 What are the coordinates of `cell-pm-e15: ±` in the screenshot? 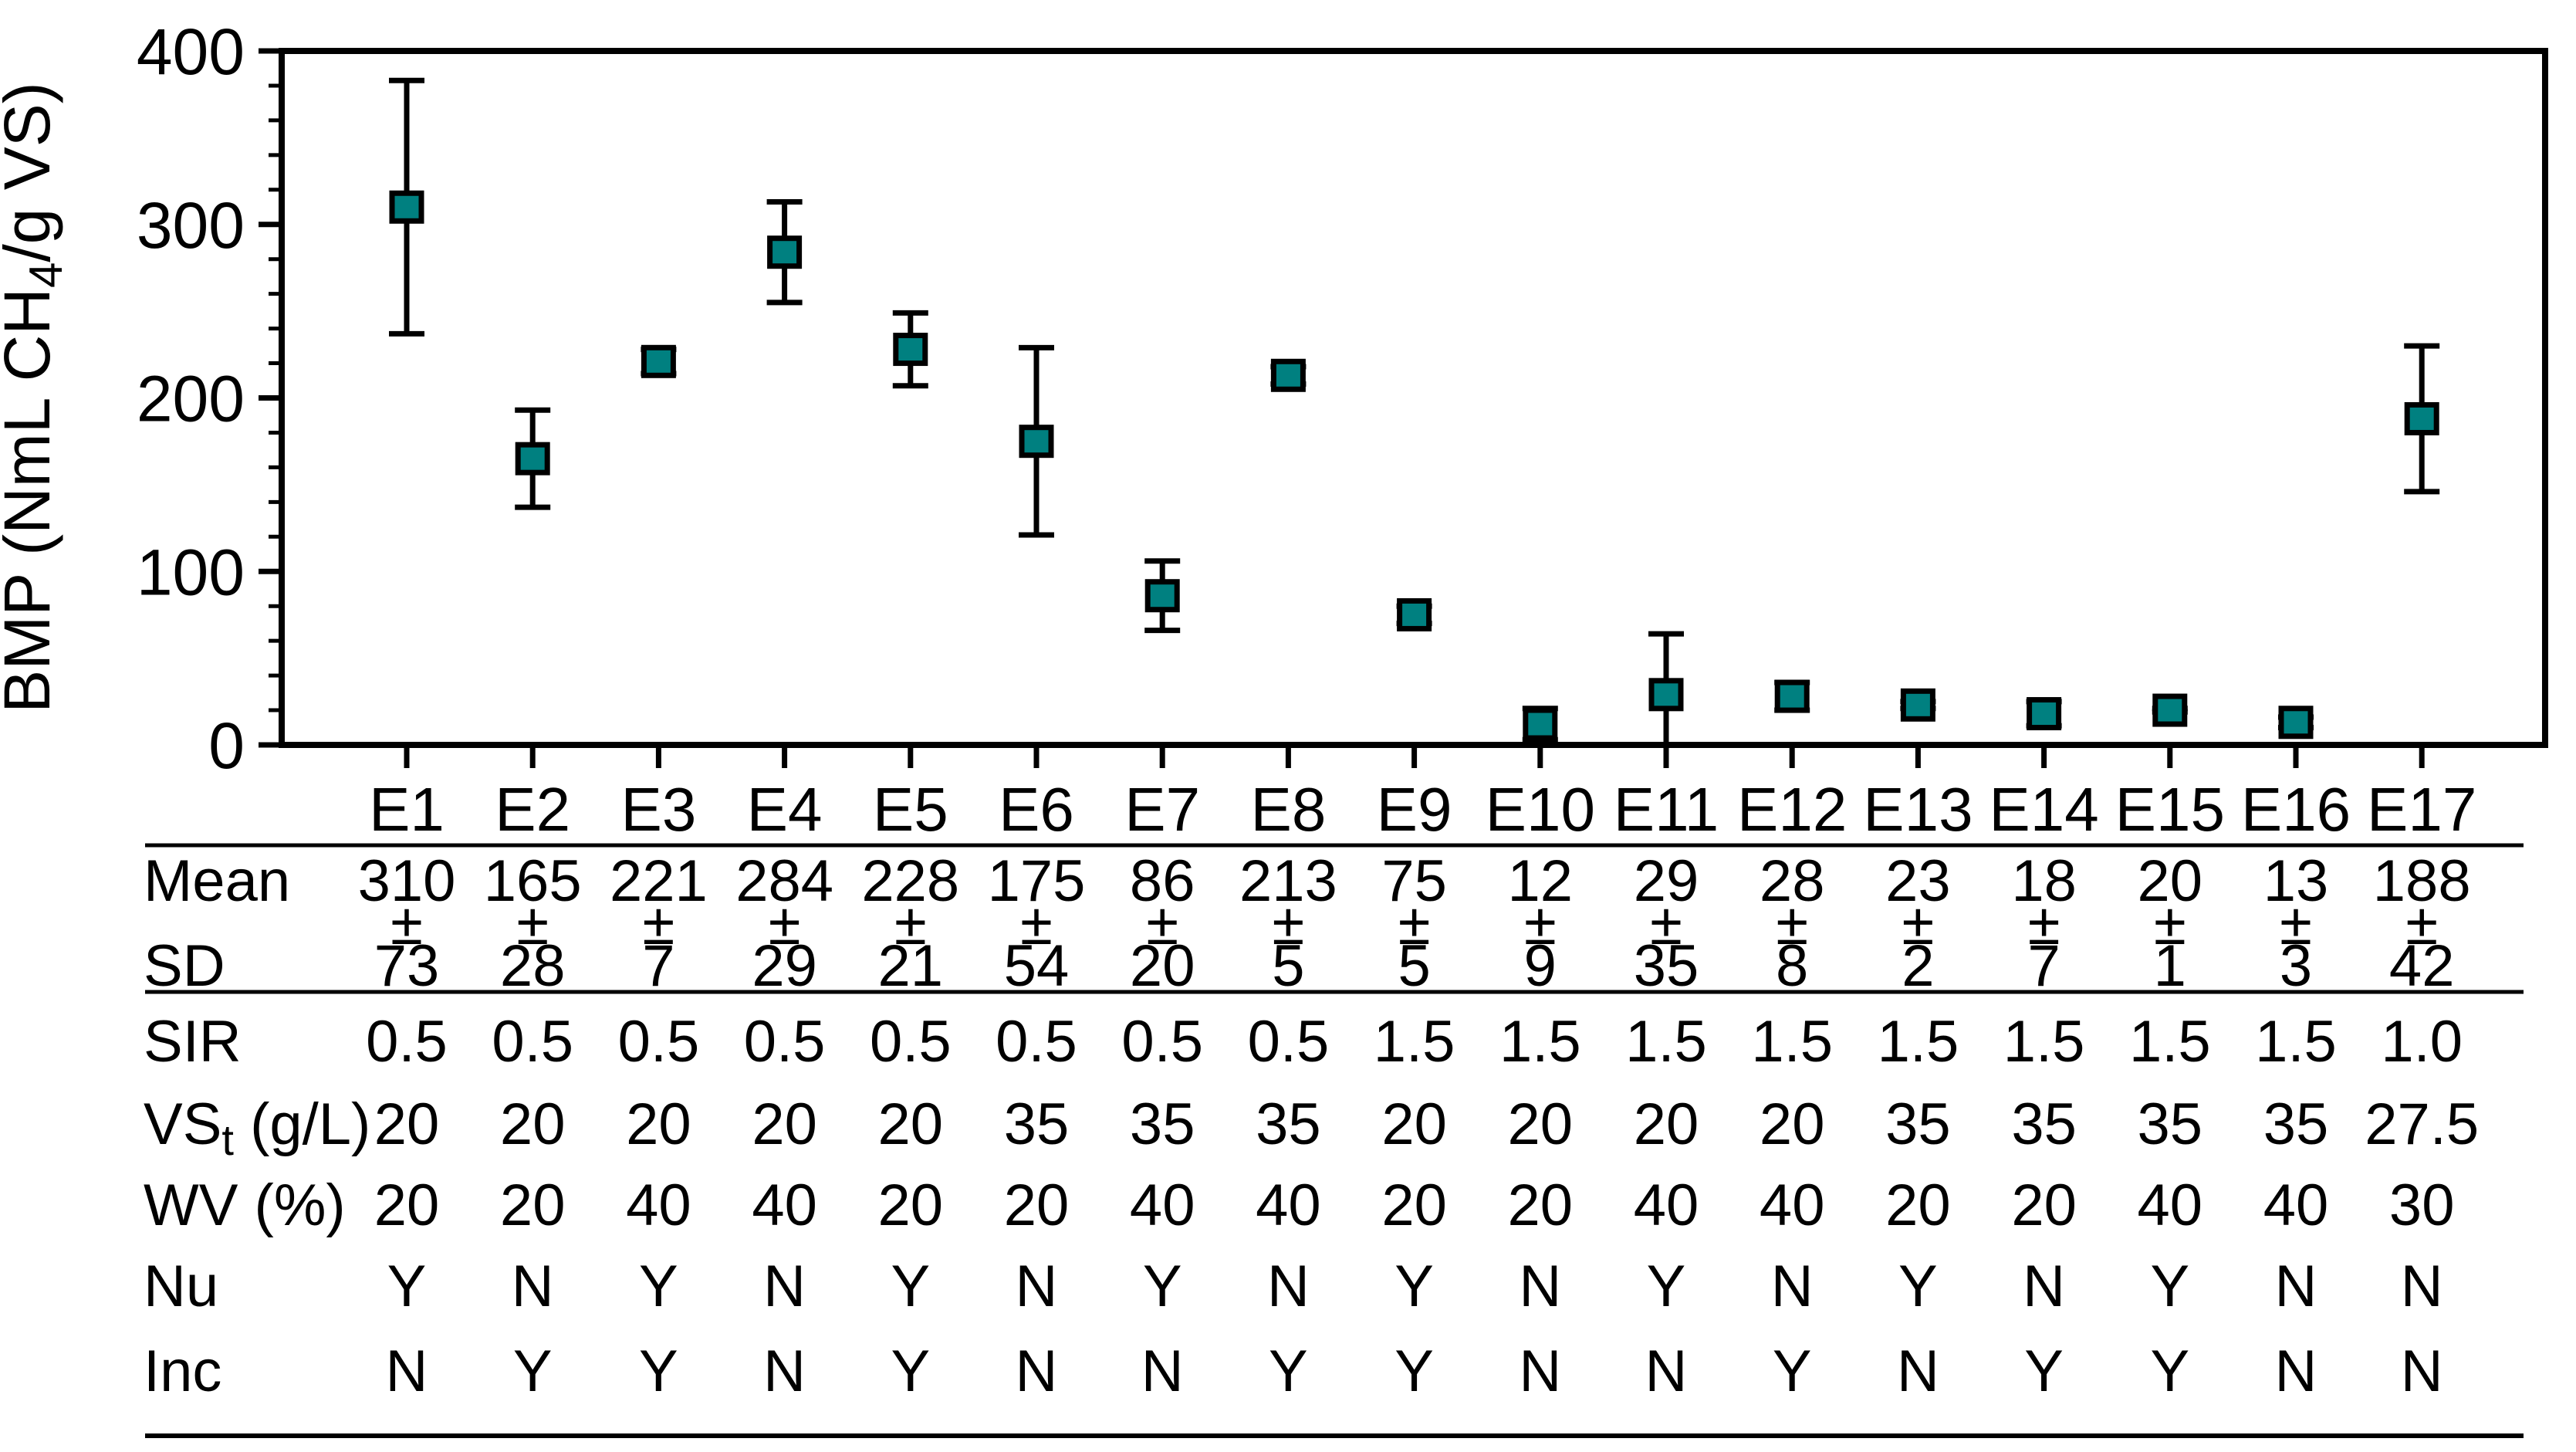 It's located at (2170, 924).